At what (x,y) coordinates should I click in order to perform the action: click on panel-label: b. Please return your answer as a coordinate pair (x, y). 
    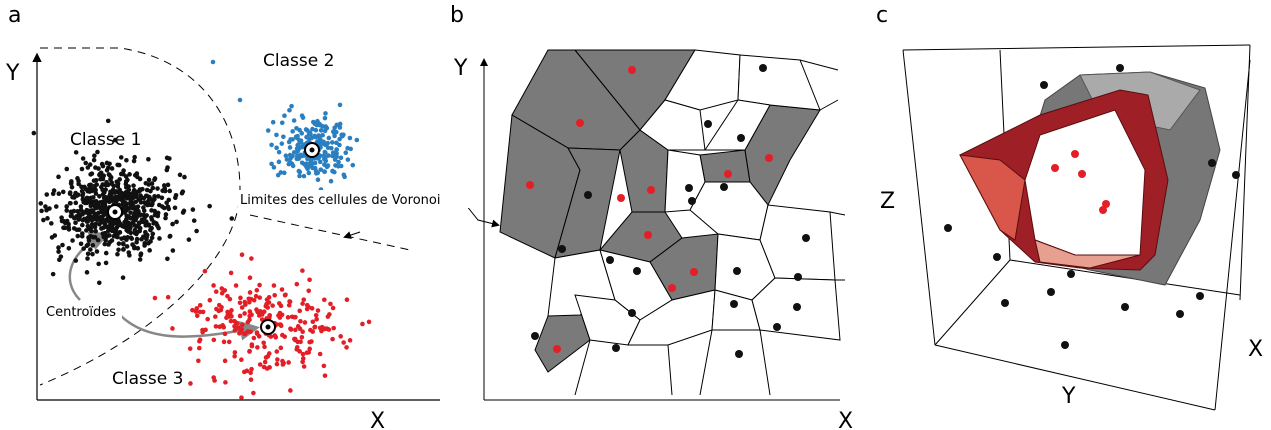
    Looking at the image, I should click on (457, 15).